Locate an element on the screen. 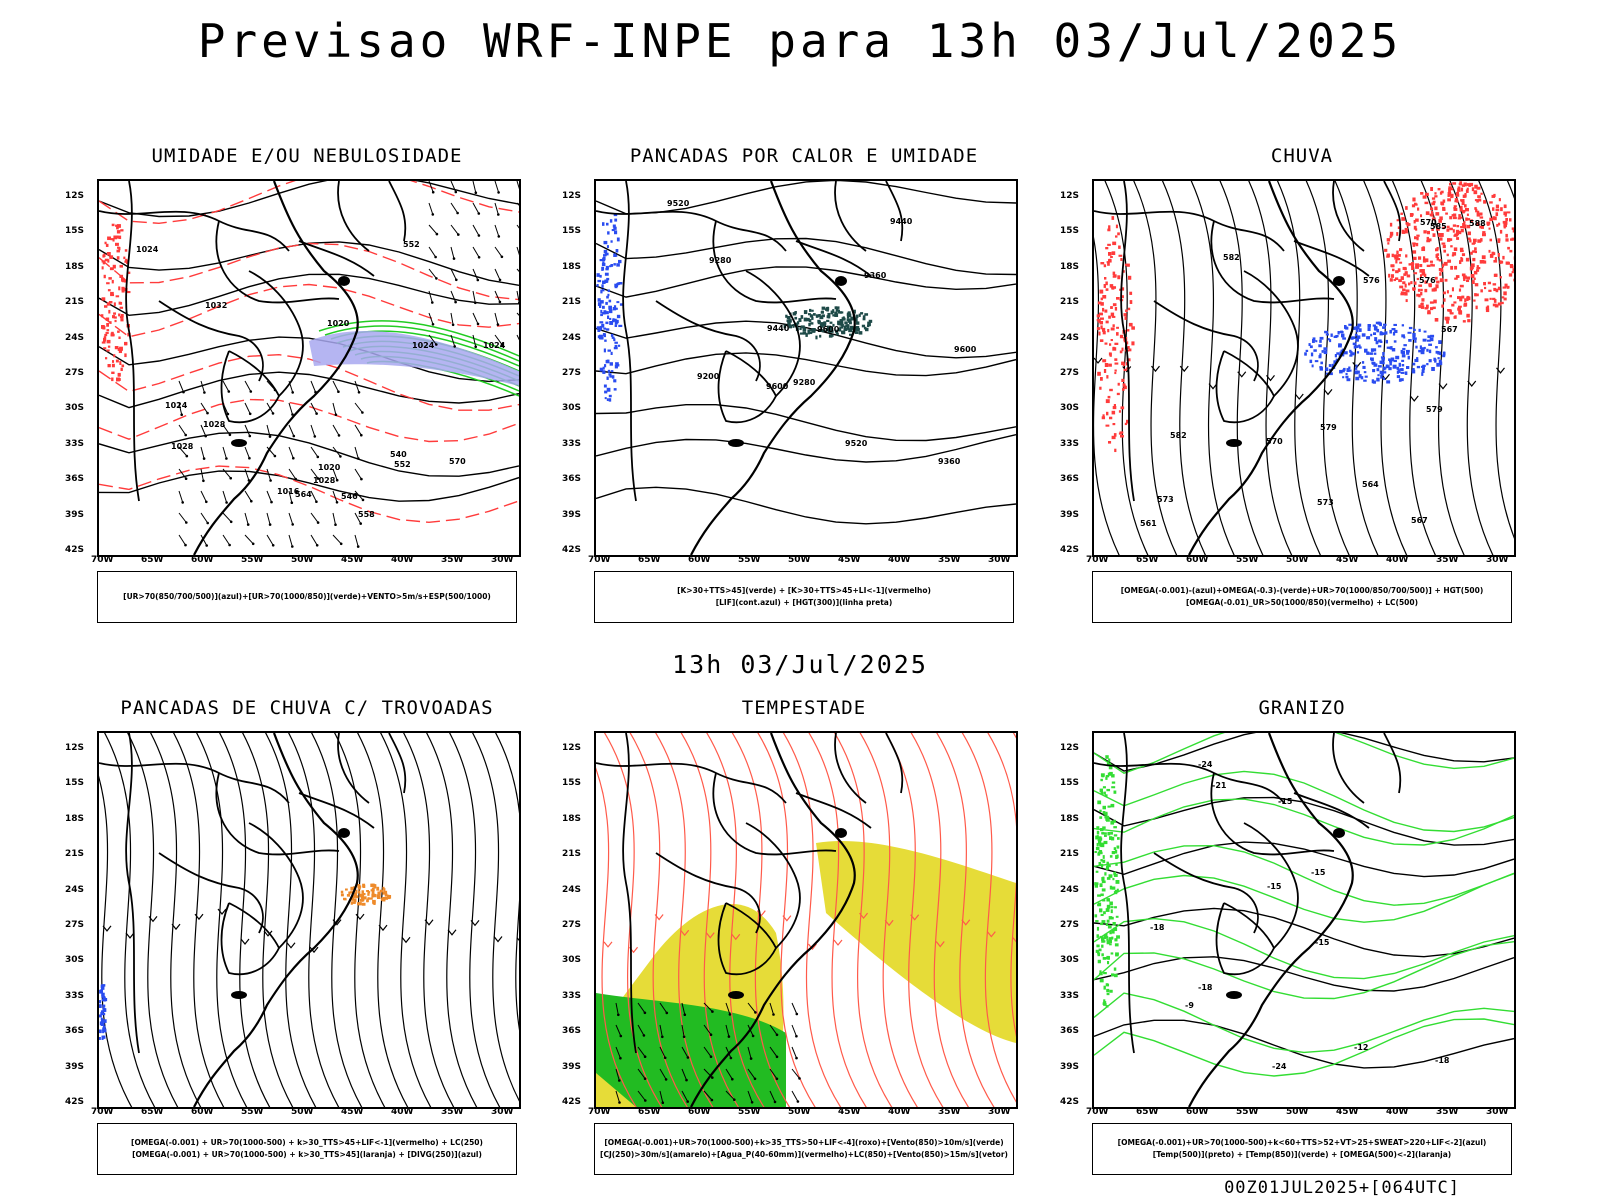  lat-tick-label: 12S is located at coordinates (572, 196).